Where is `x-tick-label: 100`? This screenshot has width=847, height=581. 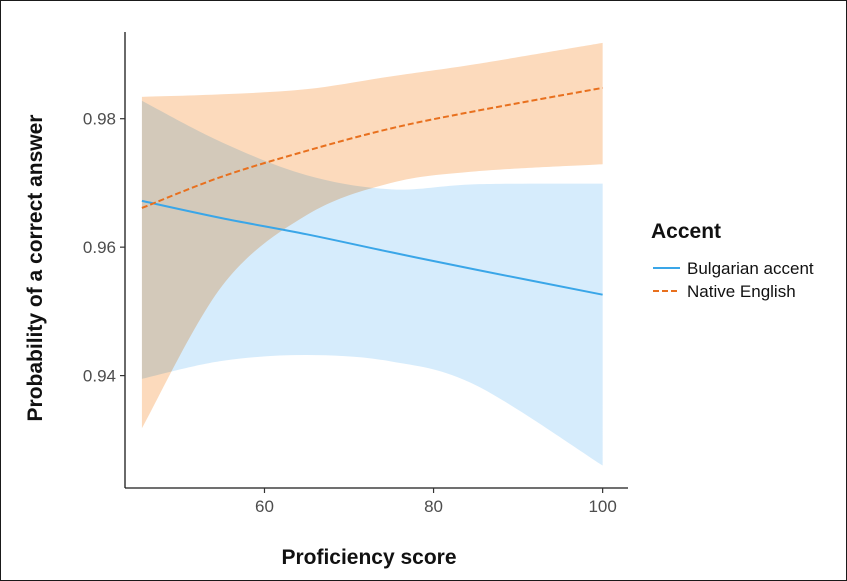
x-tick-label: 100 is located at coordinates (602, 506).